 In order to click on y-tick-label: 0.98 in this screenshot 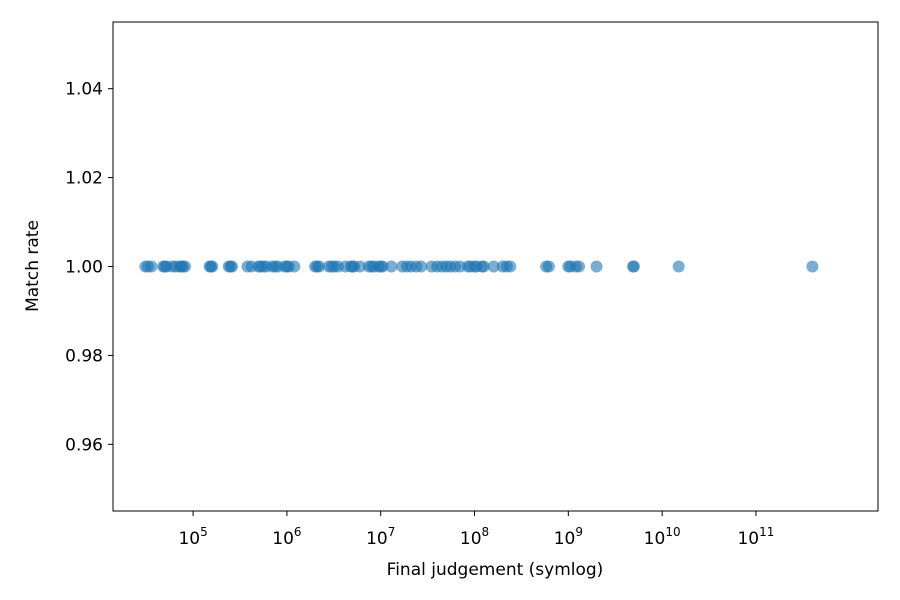, I will do `click(84, 356)`.